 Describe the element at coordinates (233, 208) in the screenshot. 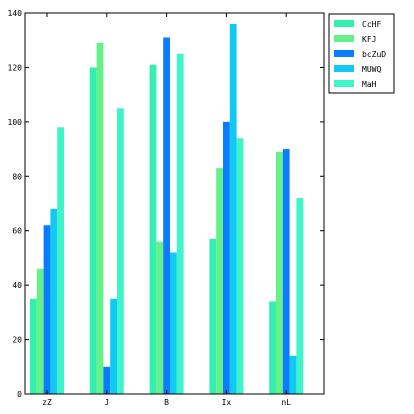

I see `bar-MUWQ-Ix` at that location.